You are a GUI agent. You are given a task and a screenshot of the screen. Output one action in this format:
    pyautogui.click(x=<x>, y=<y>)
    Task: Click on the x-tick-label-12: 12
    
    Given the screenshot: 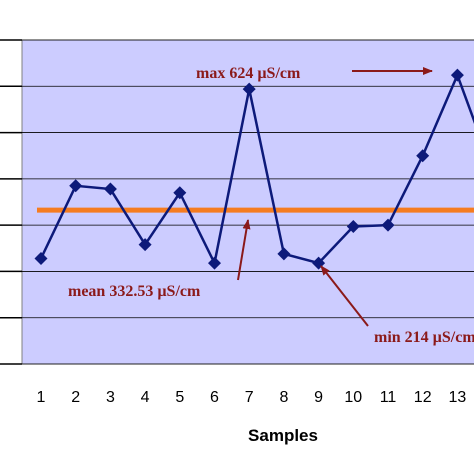 What is the action you would take?
    pyautogui.click(x=423, y=397)
    